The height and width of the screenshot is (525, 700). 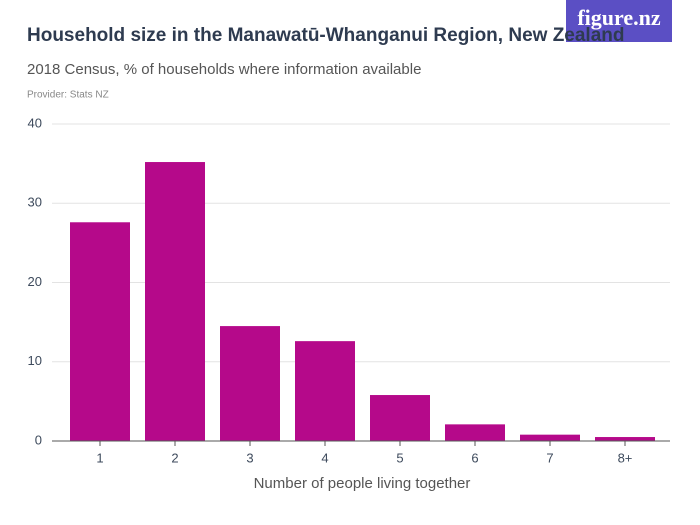 I want to click on x-tick-label: 5, so click(x=399, y=457).